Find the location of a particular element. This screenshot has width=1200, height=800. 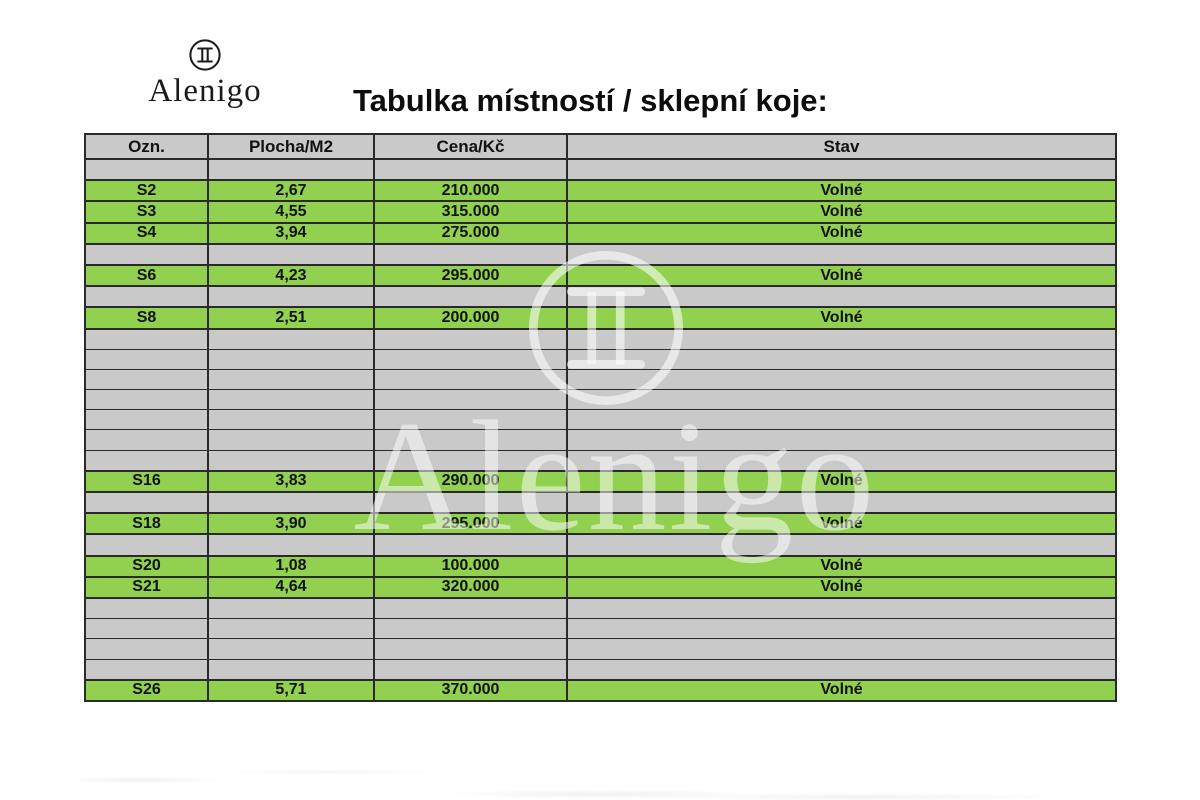

table-row: S20 1,08 100.000 Volné is located at coordinates (600, 566).